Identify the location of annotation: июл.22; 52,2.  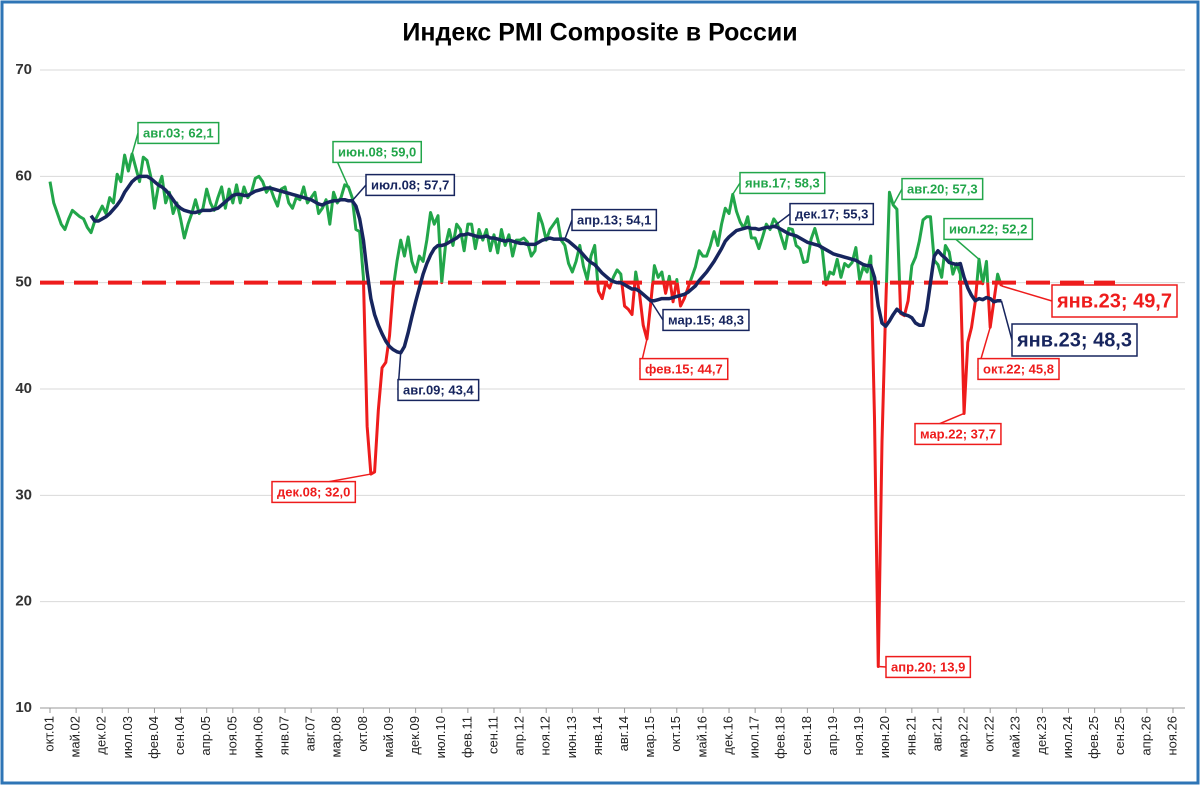
(988, 238).